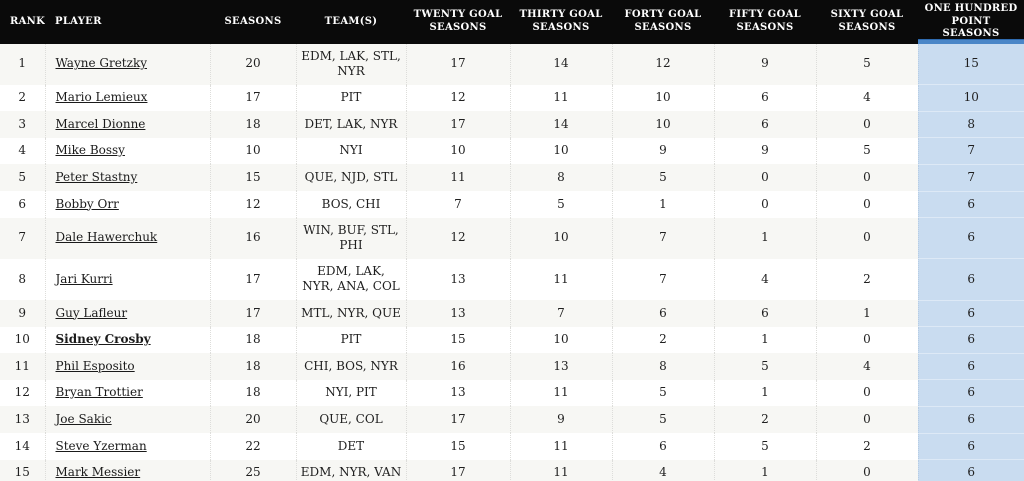 This screenshot has width=1024, height=481. I want to click on teams-cell: MTL, NYR, QUE, so click(350, 313).